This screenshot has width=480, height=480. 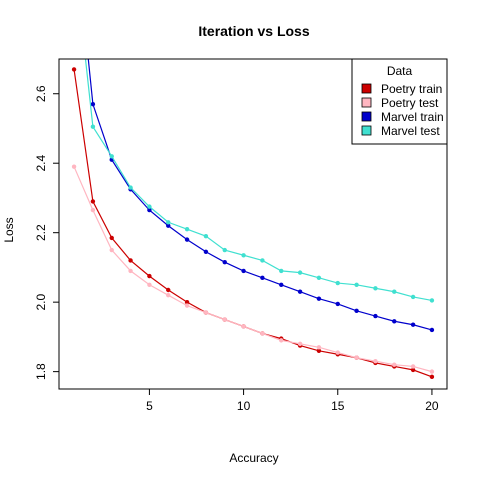 What do you see at coordinates (292, 401) in the screenshot?
I see `x-axis: 5 10 15 20` at bounding box center [292, 401].